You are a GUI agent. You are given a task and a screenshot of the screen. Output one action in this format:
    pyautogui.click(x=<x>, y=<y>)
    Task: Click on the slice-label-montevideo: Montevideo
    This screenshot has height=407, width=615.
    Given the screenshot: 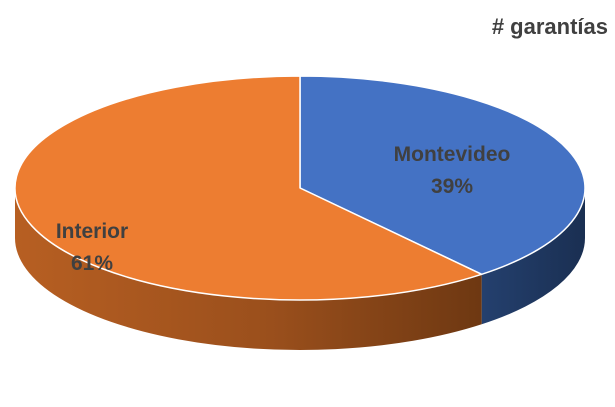 What is the action you would take?
    pyautogui.click(x=452, y=154)
    